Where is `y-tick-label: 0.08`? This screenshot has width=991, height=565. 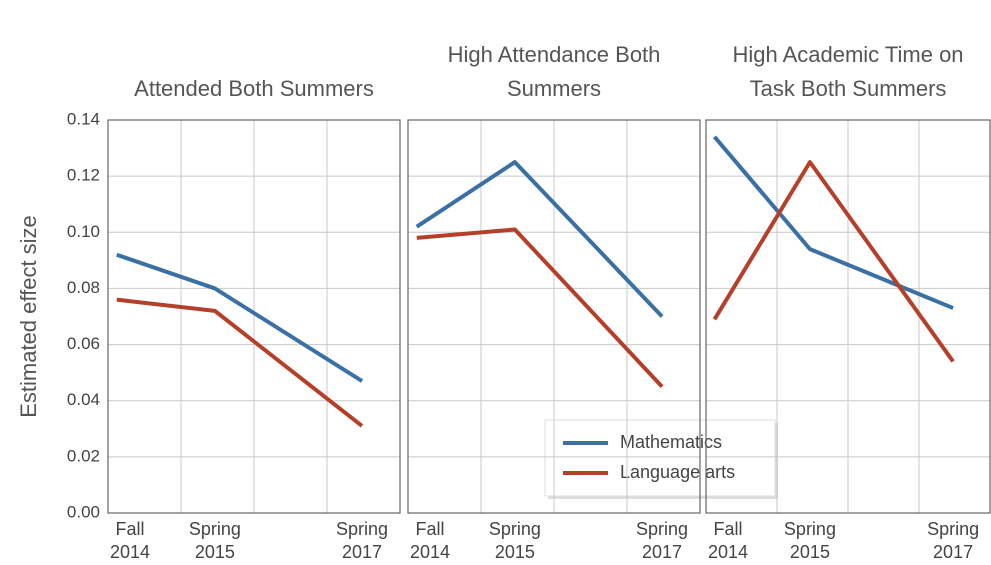
y-tick-label: 0.08 is located at coordinates (83, 287).